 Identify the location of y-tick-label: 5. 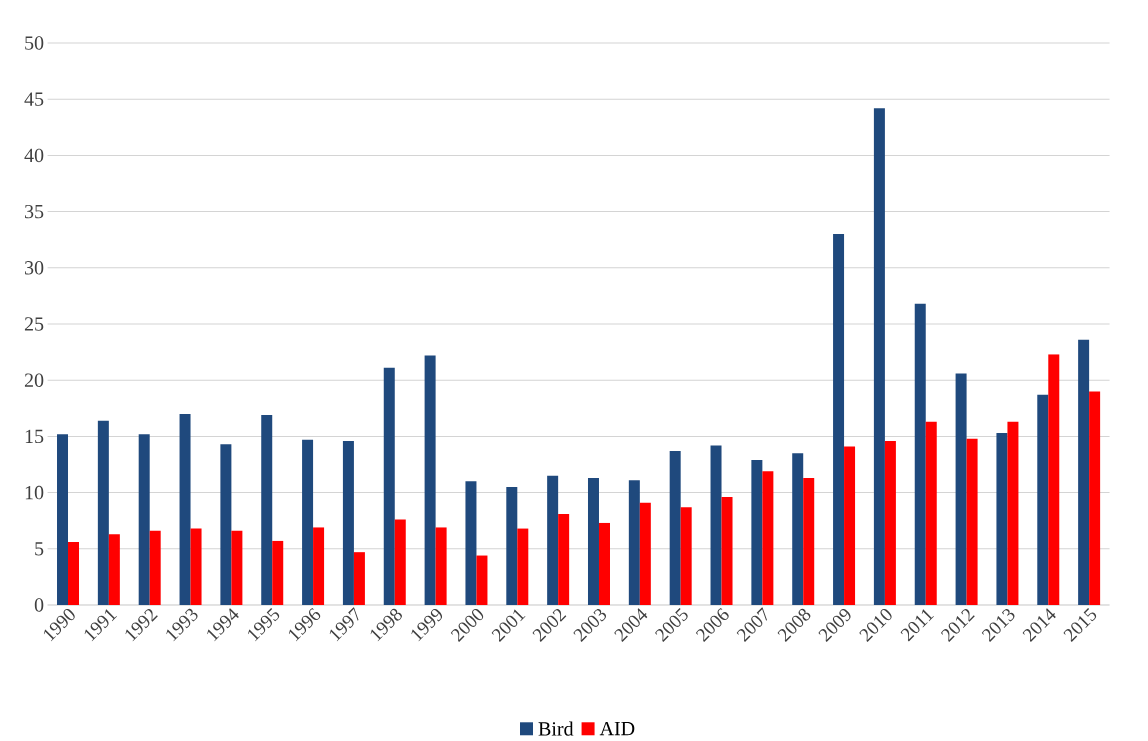
(39, 549).